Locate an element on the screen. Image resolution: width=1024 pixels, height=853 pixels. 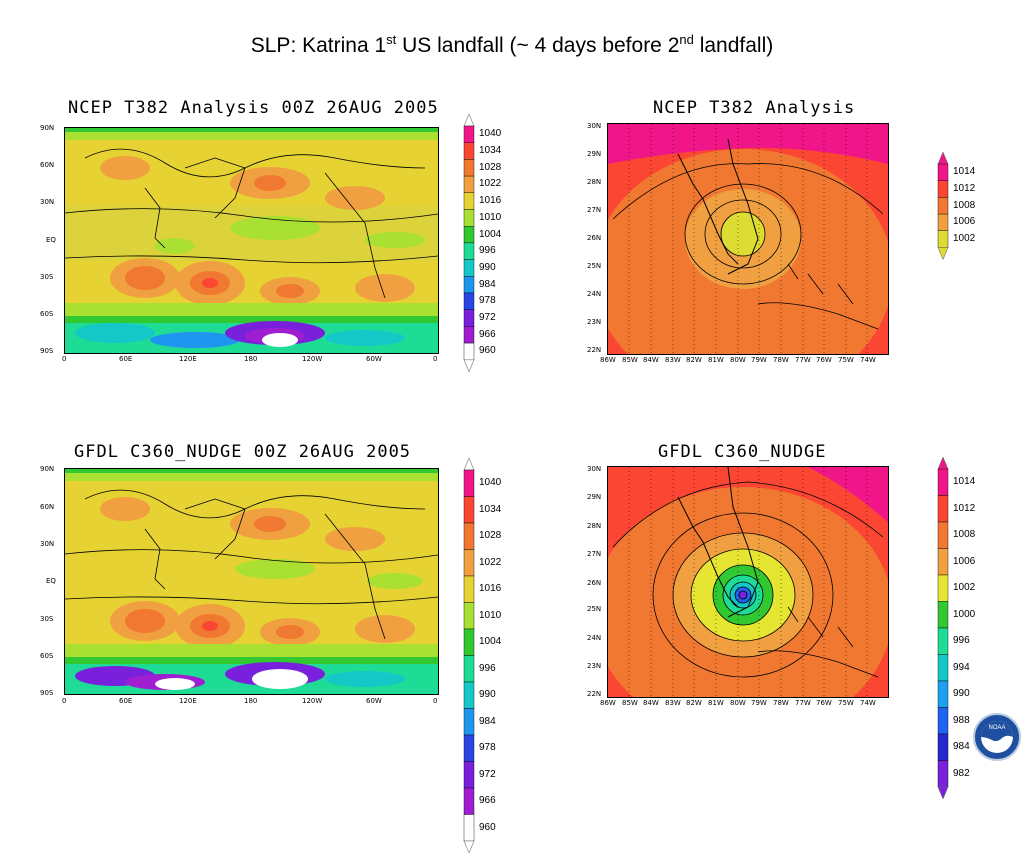
noaa-logo-icon: NOAA is located at coordinates (997, 737).